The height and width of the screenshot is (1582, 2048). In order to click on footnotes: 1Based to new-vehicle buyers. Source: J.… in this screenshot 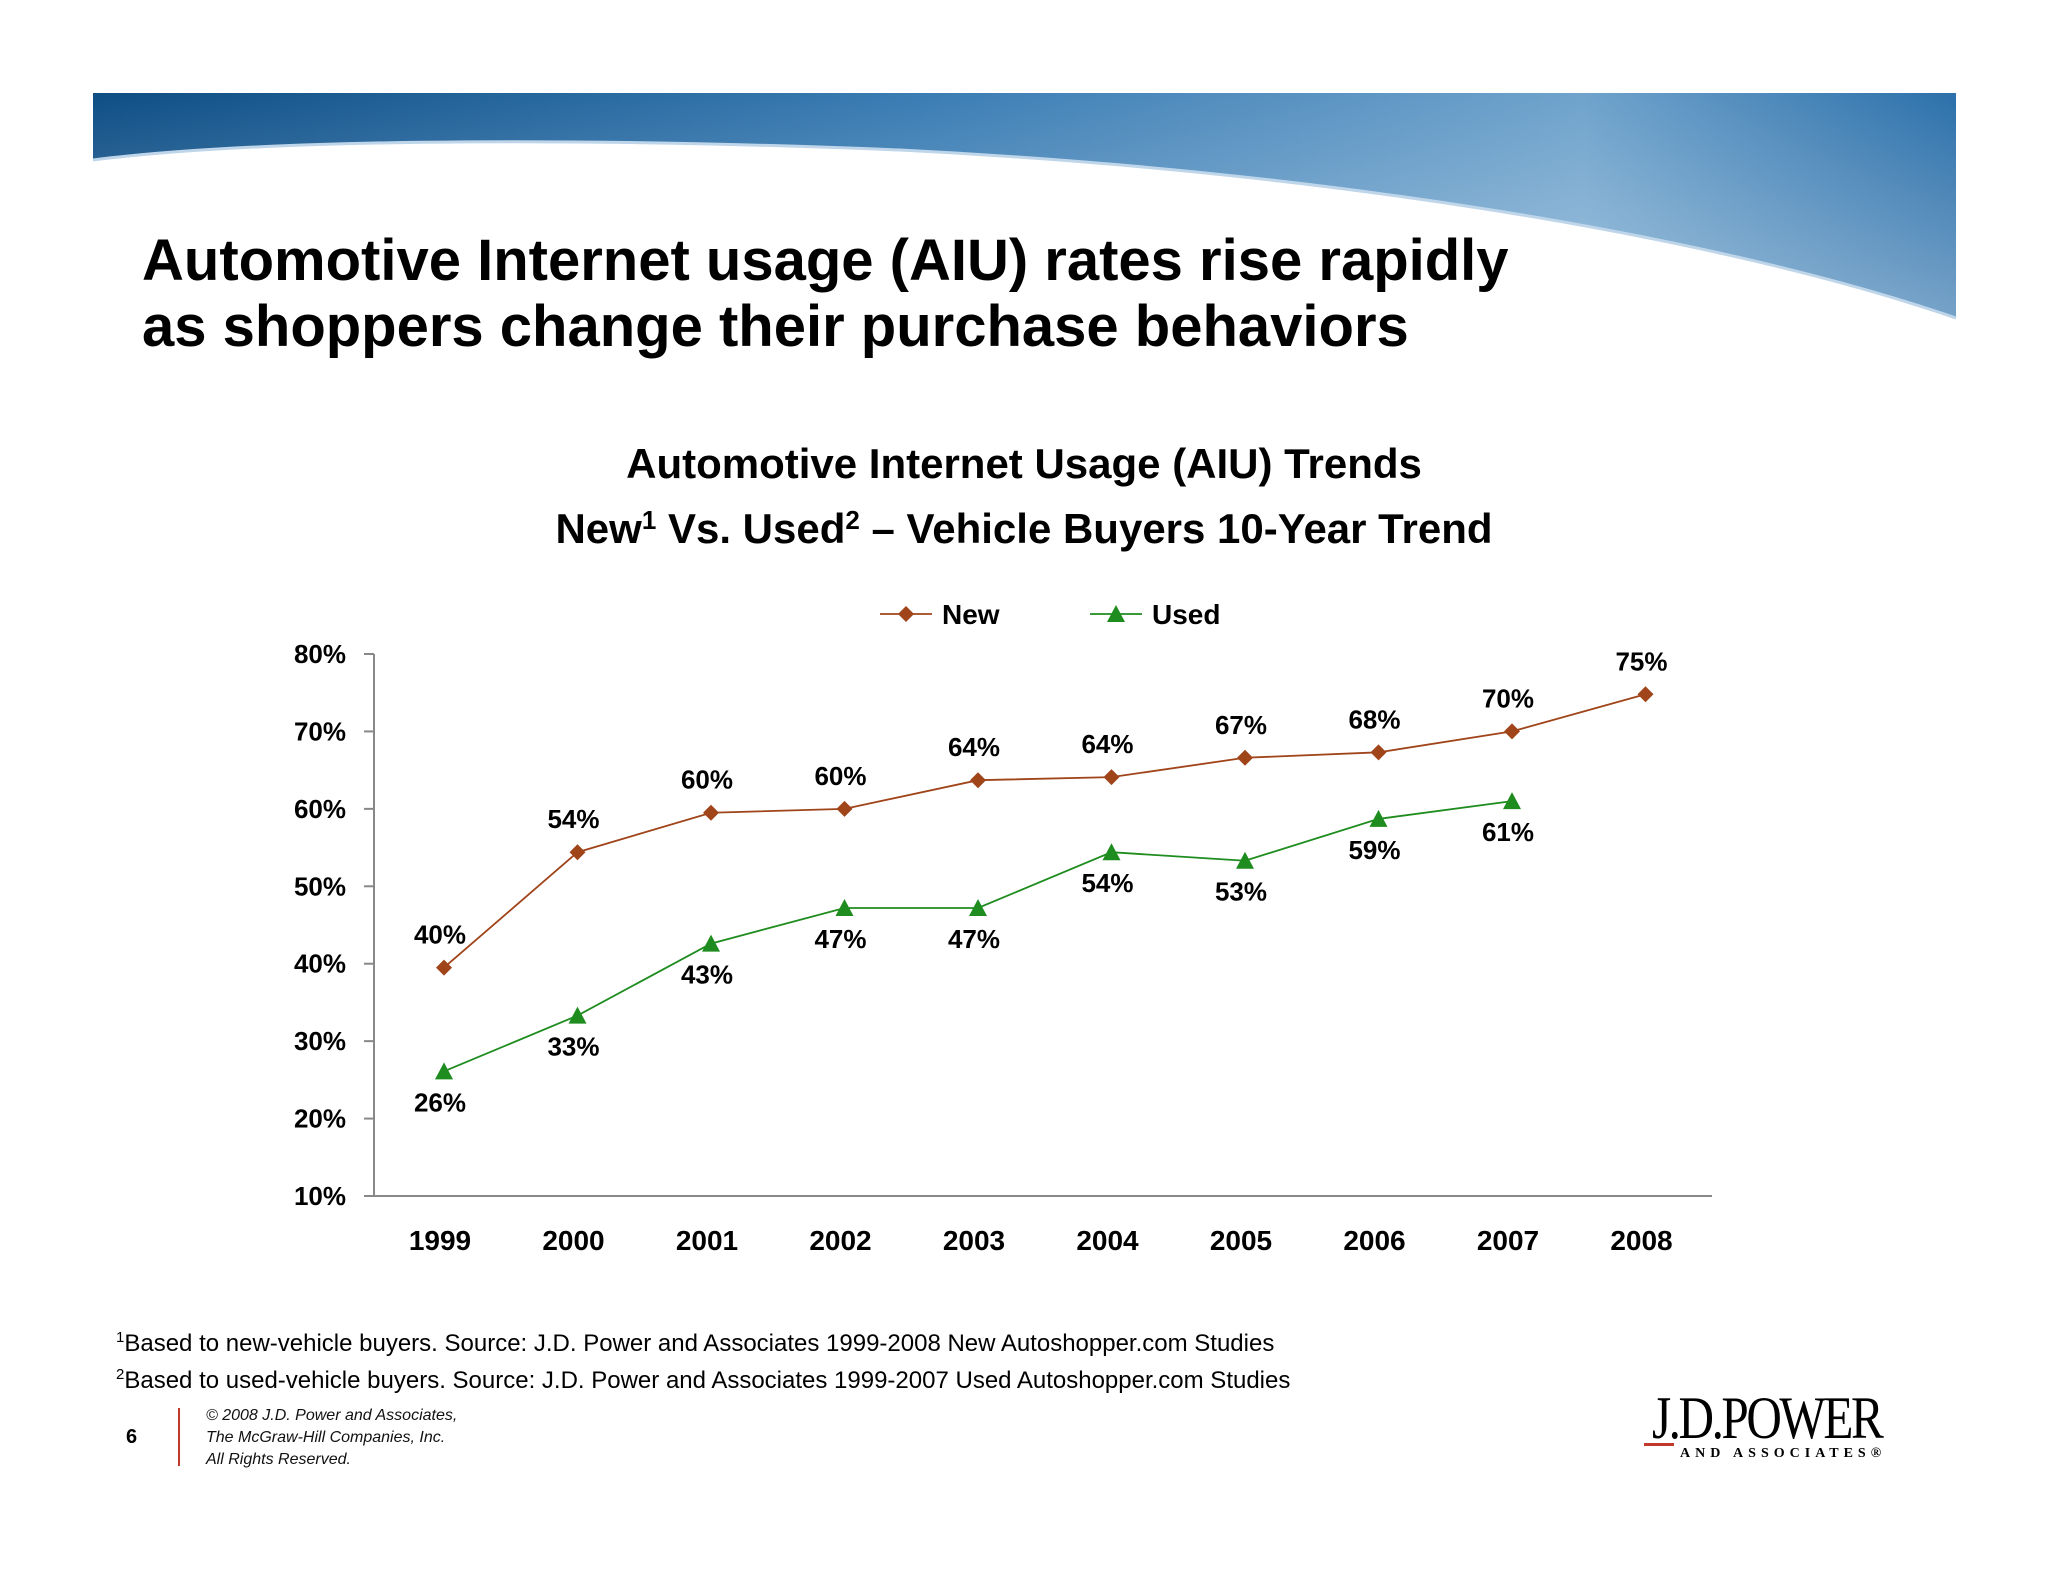, I will do `click(703, 1359)`.